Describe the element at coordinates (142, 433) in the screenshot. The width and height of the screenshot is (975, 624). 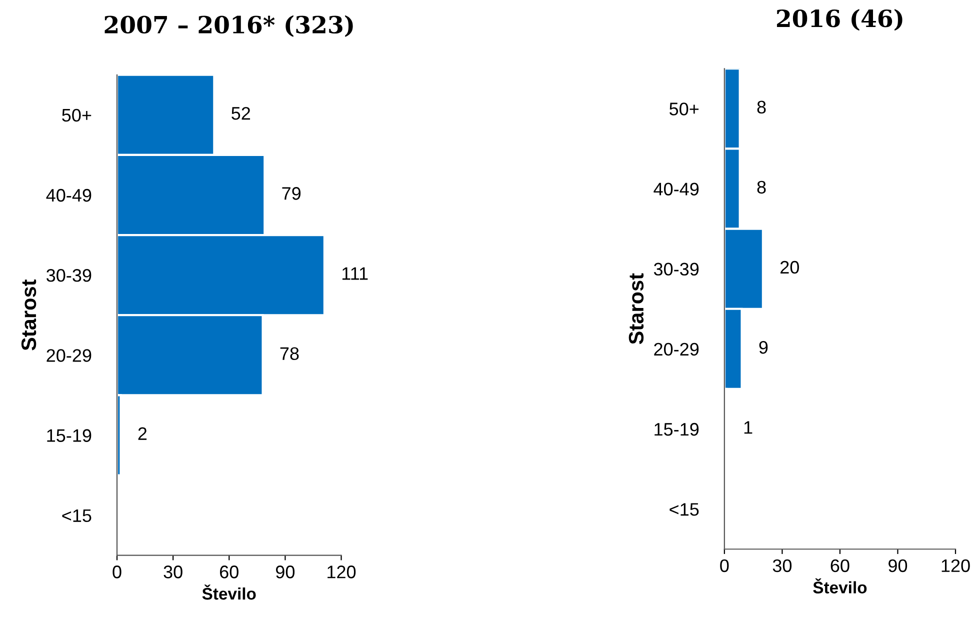
I see `data-label: 2` at that location.